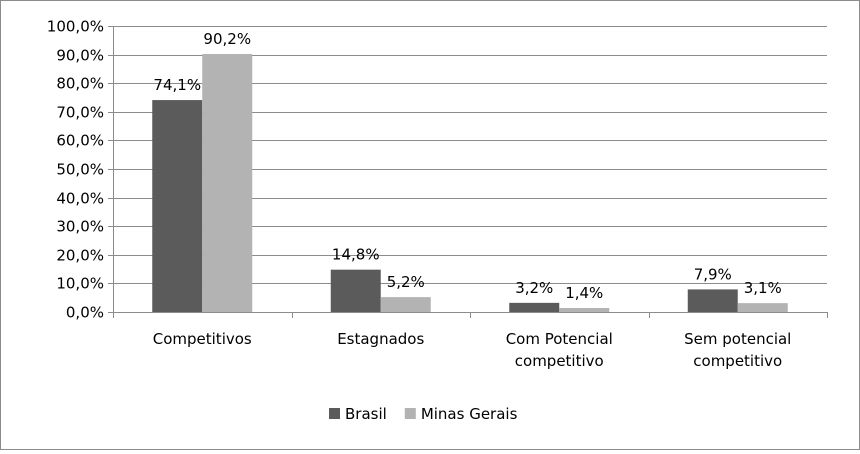  What do you see at coordinates (80, 84) in the screenshot?
I see `y-tick-label: 80,0%` at bounding box center [80, 84].